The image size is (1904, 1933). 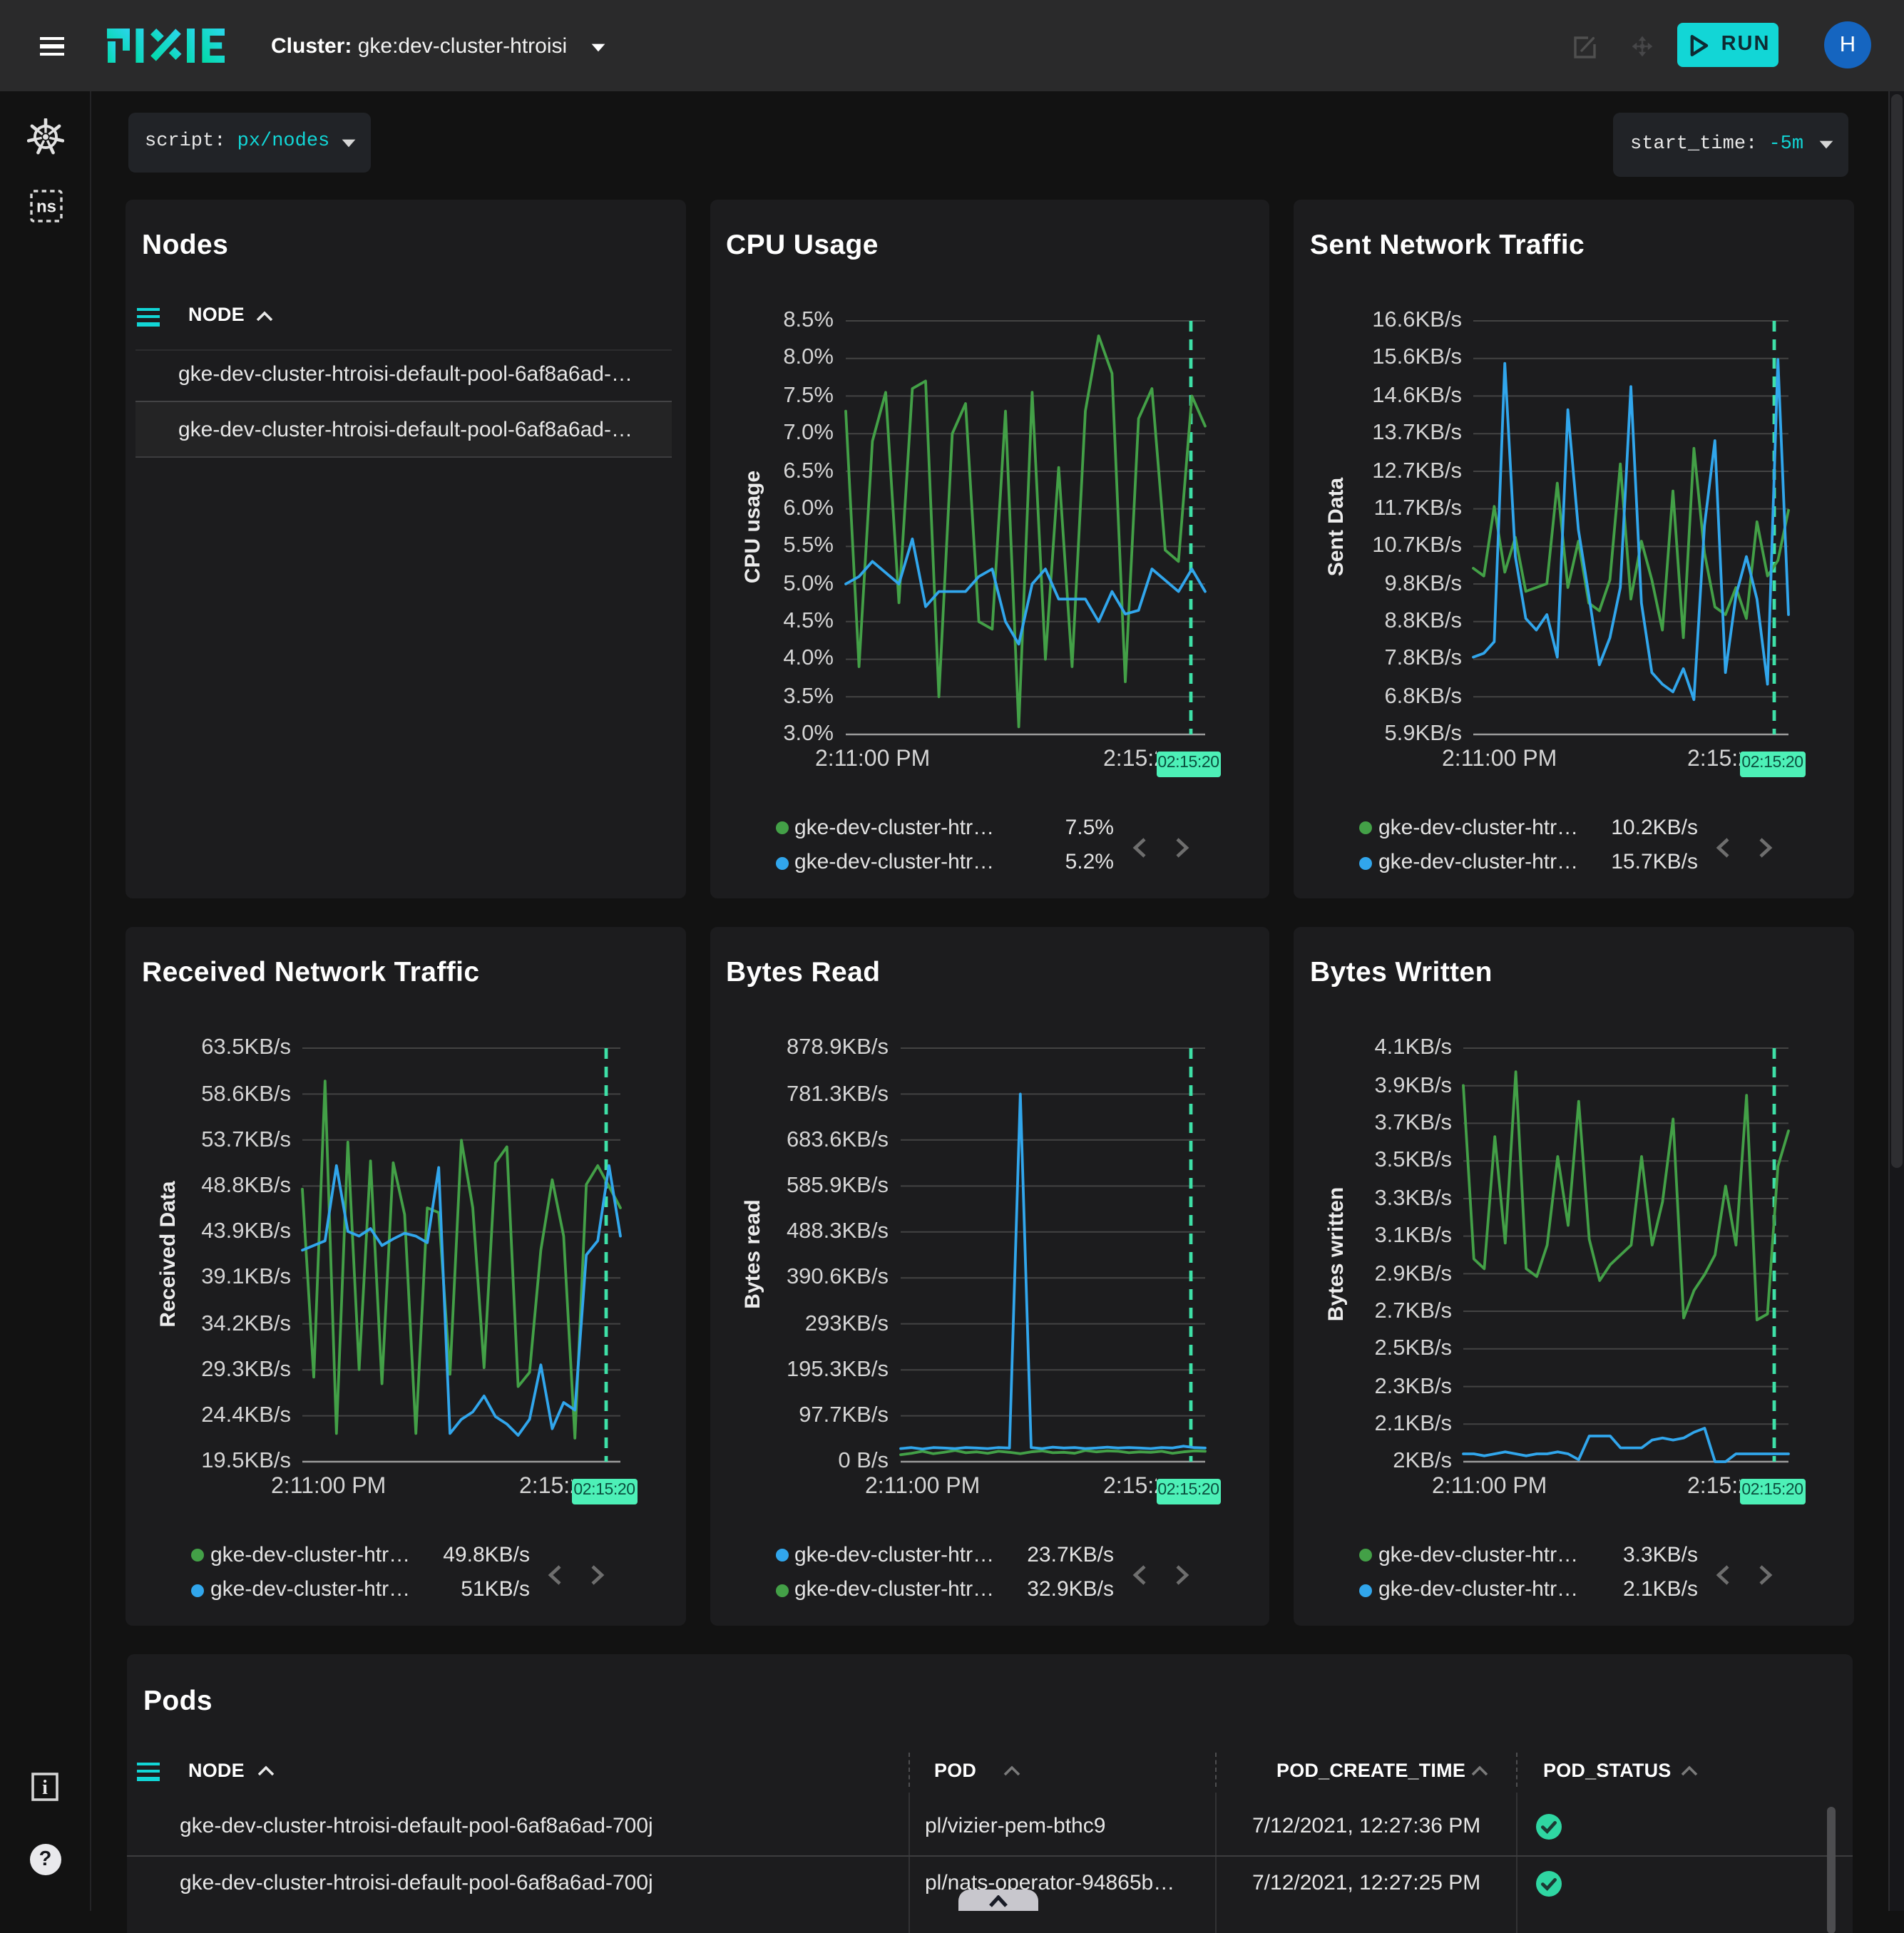 What do you see at coordinates (45, 1788) in the screenshot?
I see `svg-text: i` at bounding box center [45, 1788].